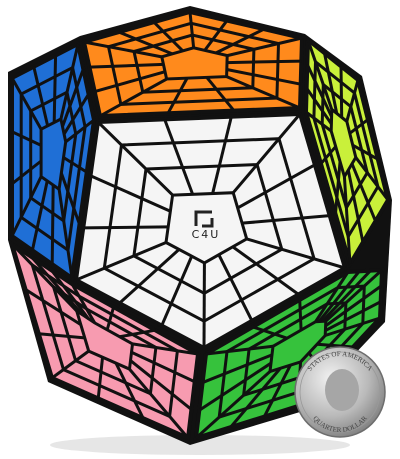 The height and width of the screenshot is (459, 400). Describe the element at coordinates (340, 392) in the screenshot. I see `coin-rim` at that location.